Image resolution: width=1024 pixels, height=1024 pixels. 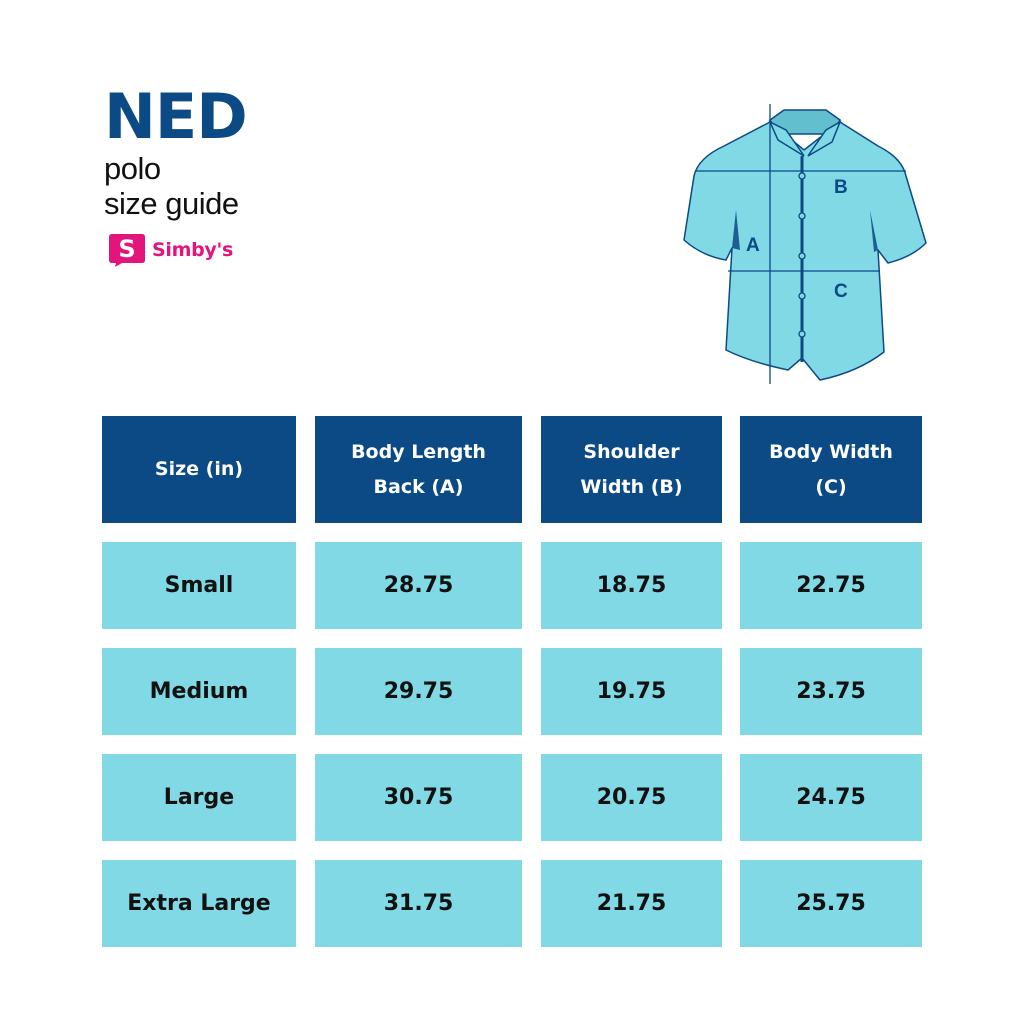 I want to click on header-size: Size (in), so click(x=199, y=469).